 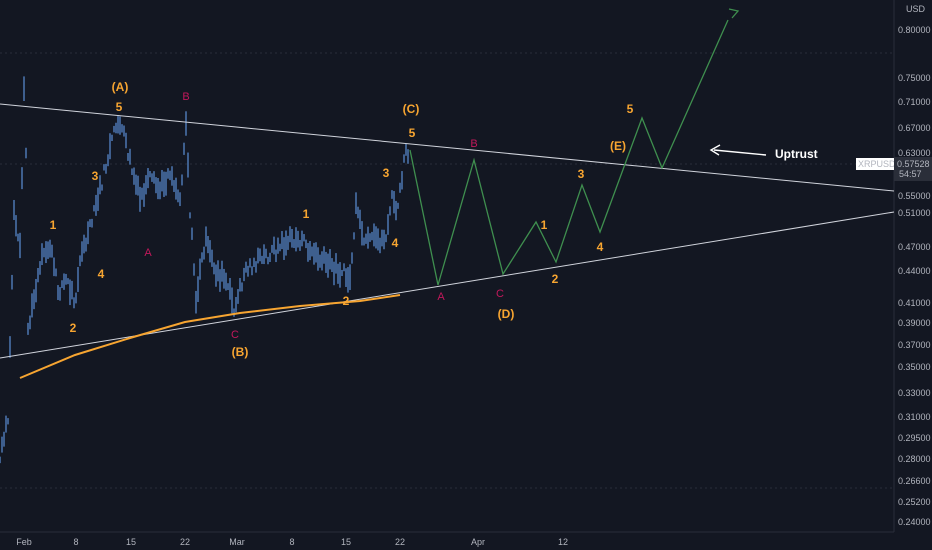 I want to click on y-tick-label: 0.35000, so click(x=914, y=367).